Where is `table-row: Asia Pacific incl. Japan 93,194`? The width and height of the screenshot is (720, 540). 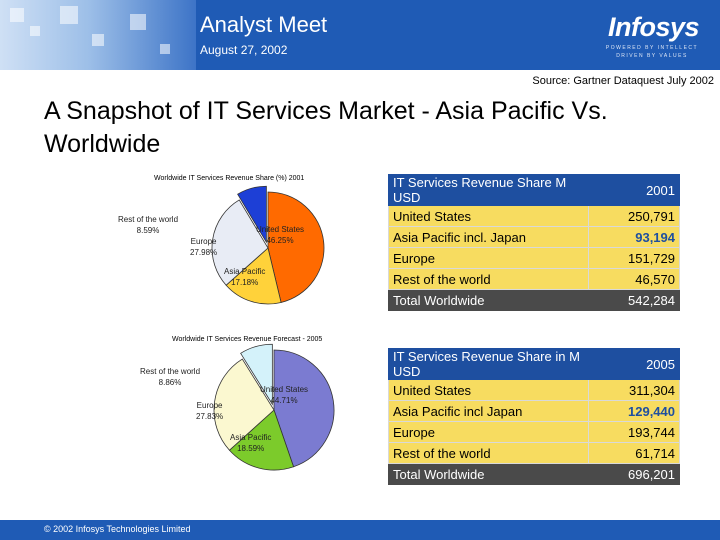 table-row: Asia Pacific incl. Japan 93,194 is located at coordinates (534, 237).